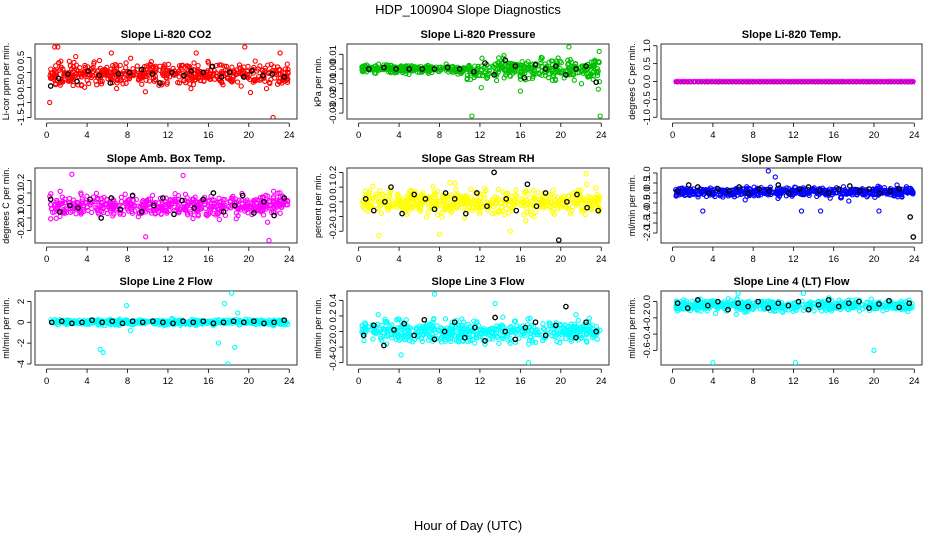 This screenshot has height=540, width=936. I want to click on y-tick-label: 0.5, so click(21, 57).